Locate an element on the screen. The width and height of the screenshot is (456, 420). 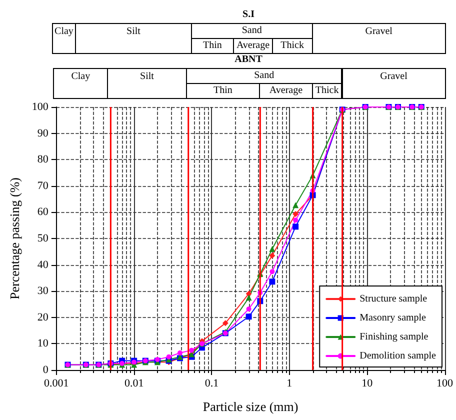
x-axis-title: Particle size (mm) is located at coordinates (250, 406).